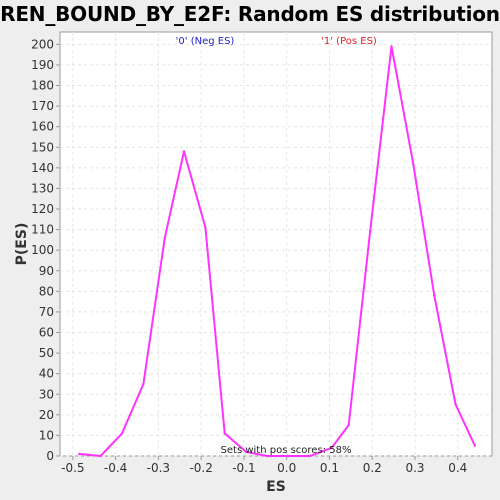 This screenshot has width=500, height=500. Describe the element at coordinates (46, 435) in the screenshot. I see `y-tick-label: 10` at that location.